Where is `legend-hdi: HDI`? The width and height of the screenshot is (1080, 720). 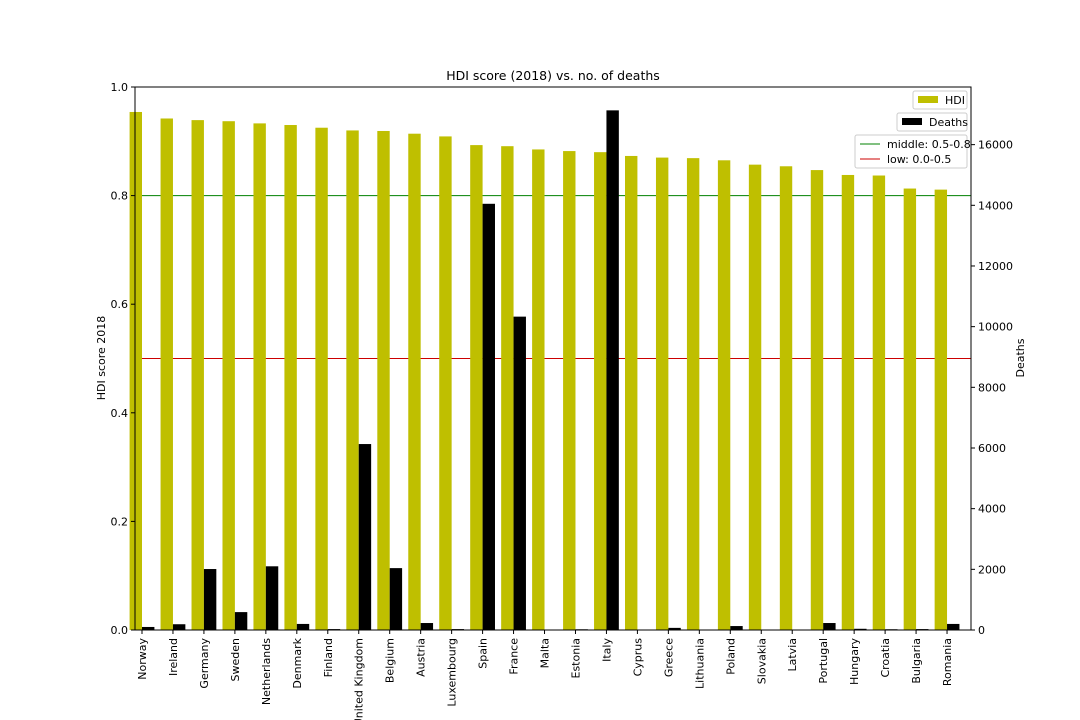 legend-hdi: HDI is located at coordinates (940, 100).